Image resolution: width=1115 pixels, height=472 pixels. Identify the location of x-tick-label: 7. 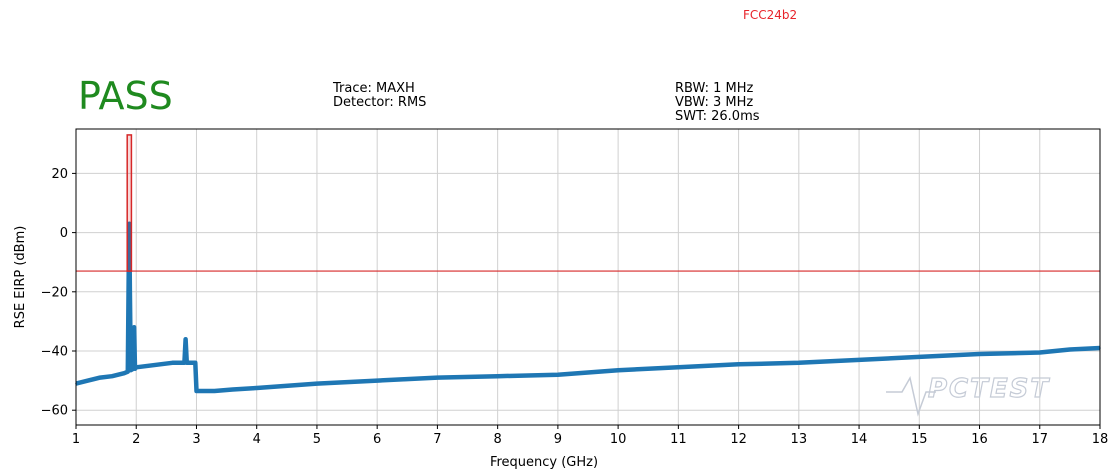
(437, 439).